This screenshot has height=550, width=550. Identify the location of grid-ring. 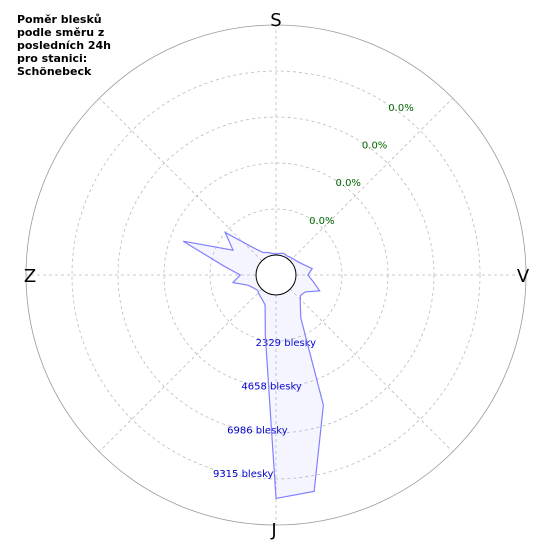
(276, 275).